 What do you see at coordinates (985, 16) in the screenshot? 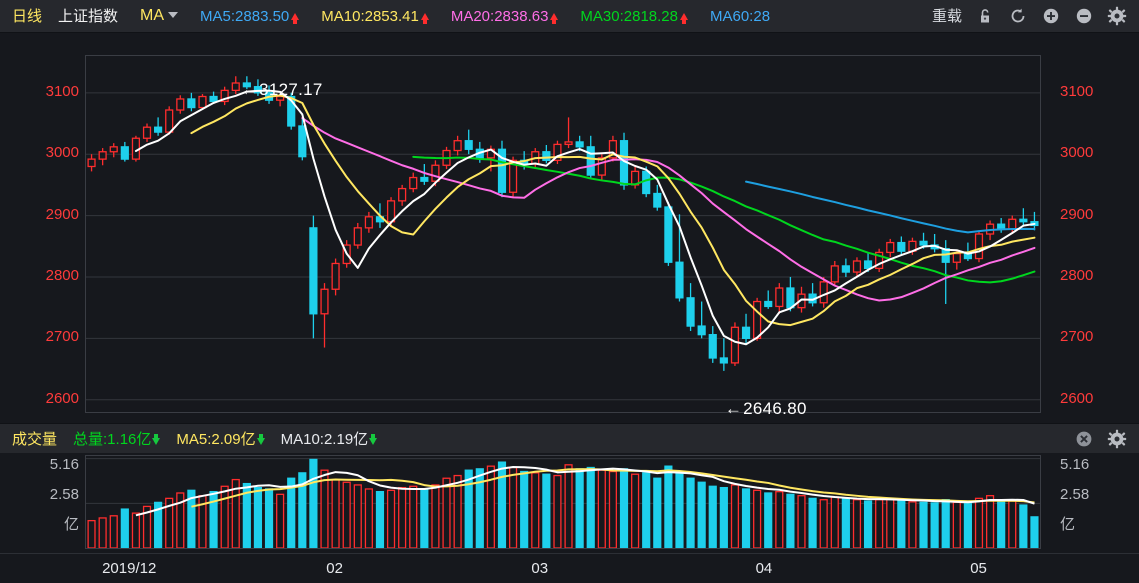
I see `lock-open-icon` at bounding box center [985, 16].